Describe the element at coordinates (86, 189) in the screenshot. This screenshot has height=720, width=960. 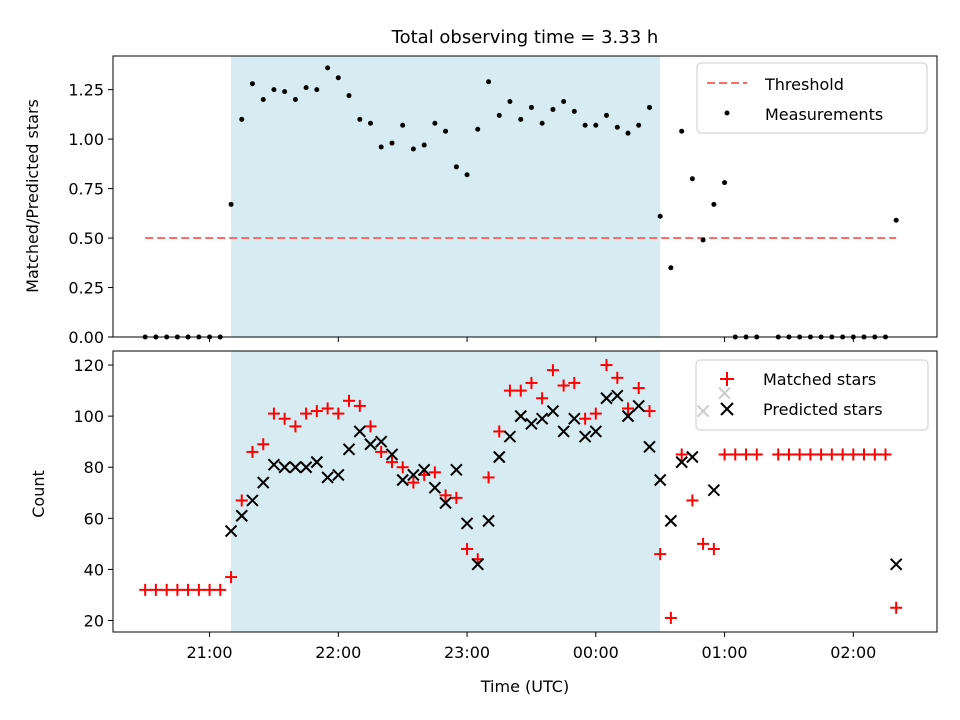
I see `top-ytick-label: 0.75` at that location.